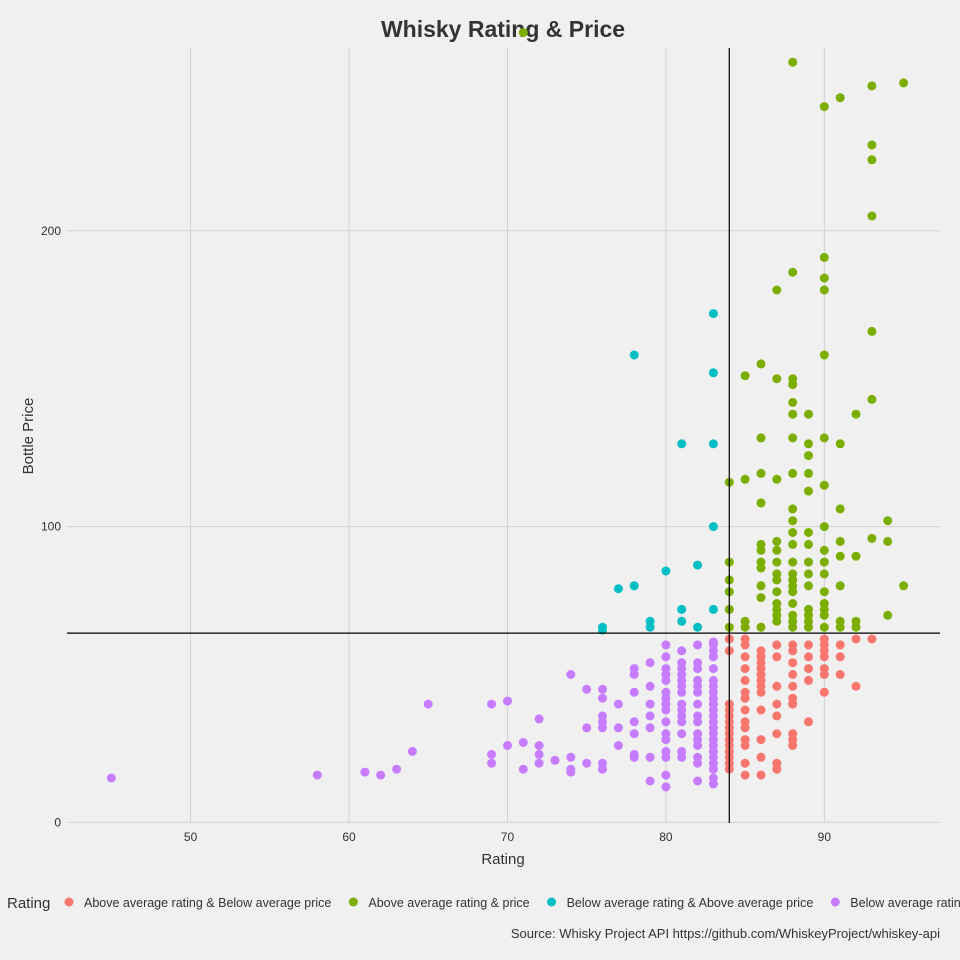 This screenshot has width=960, height=960. I want to click on x-tick-label: 60, so click(349, 837).